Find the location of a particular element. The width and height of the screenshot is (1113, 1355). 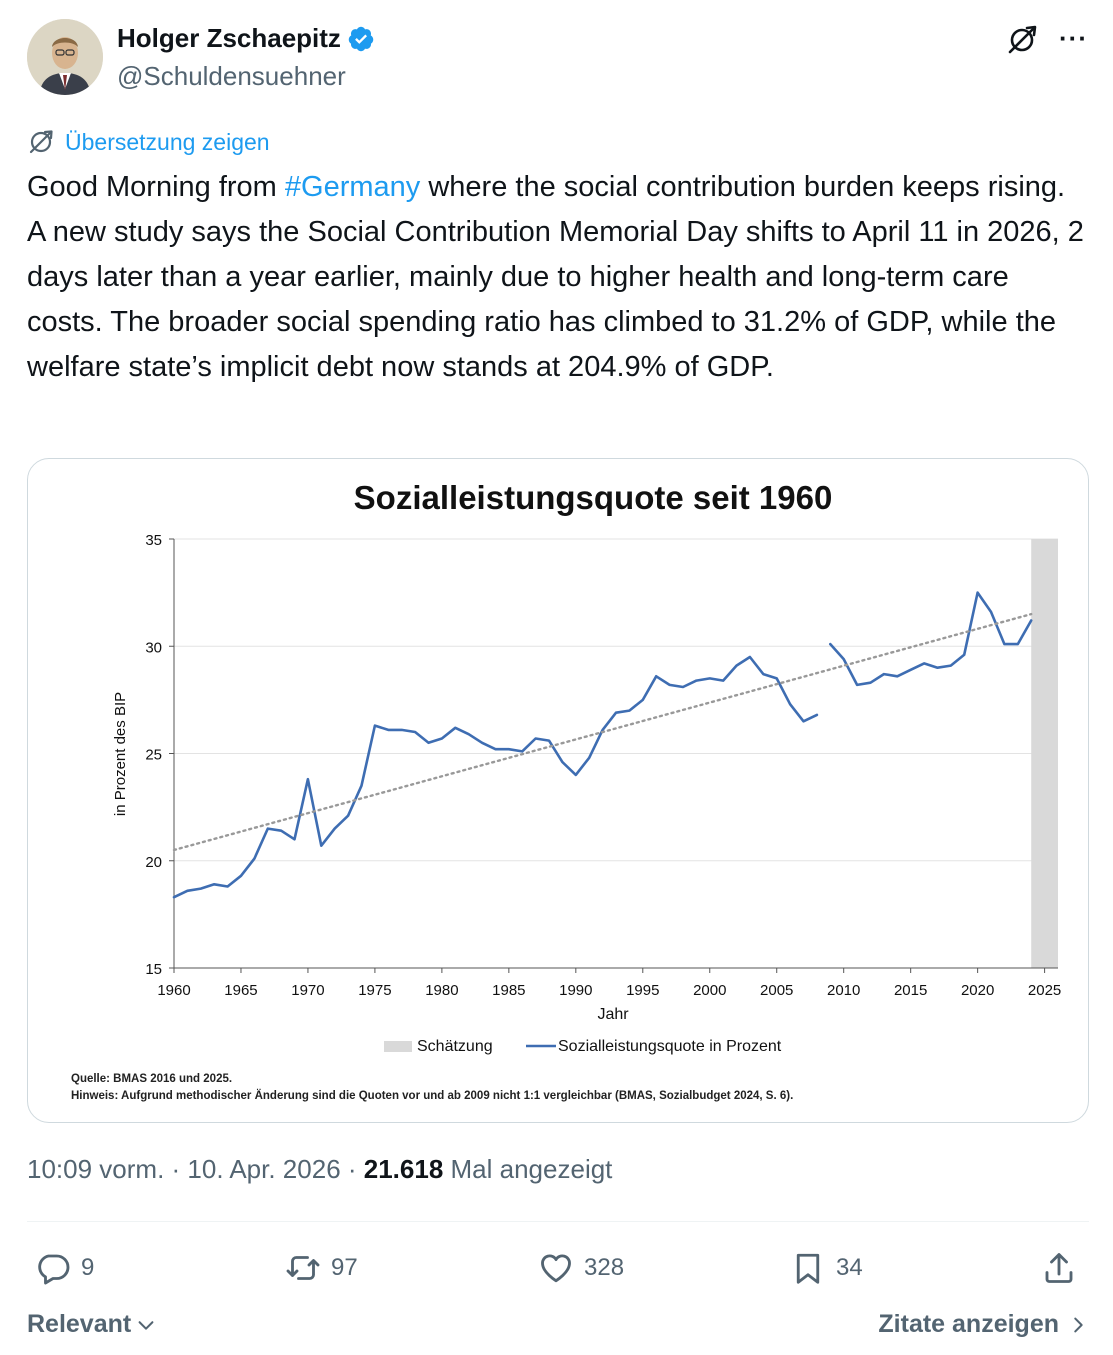

view-count: 21.618 is located at coordinates (403, 1169).